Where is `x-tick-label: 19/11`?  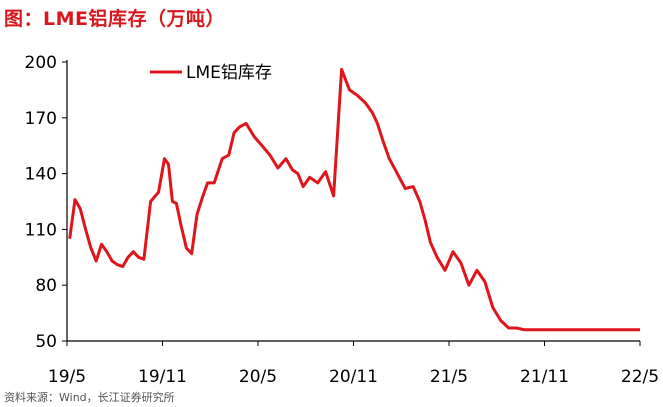
x-tick-label: 19/11 is located at coordinates (162, 377).